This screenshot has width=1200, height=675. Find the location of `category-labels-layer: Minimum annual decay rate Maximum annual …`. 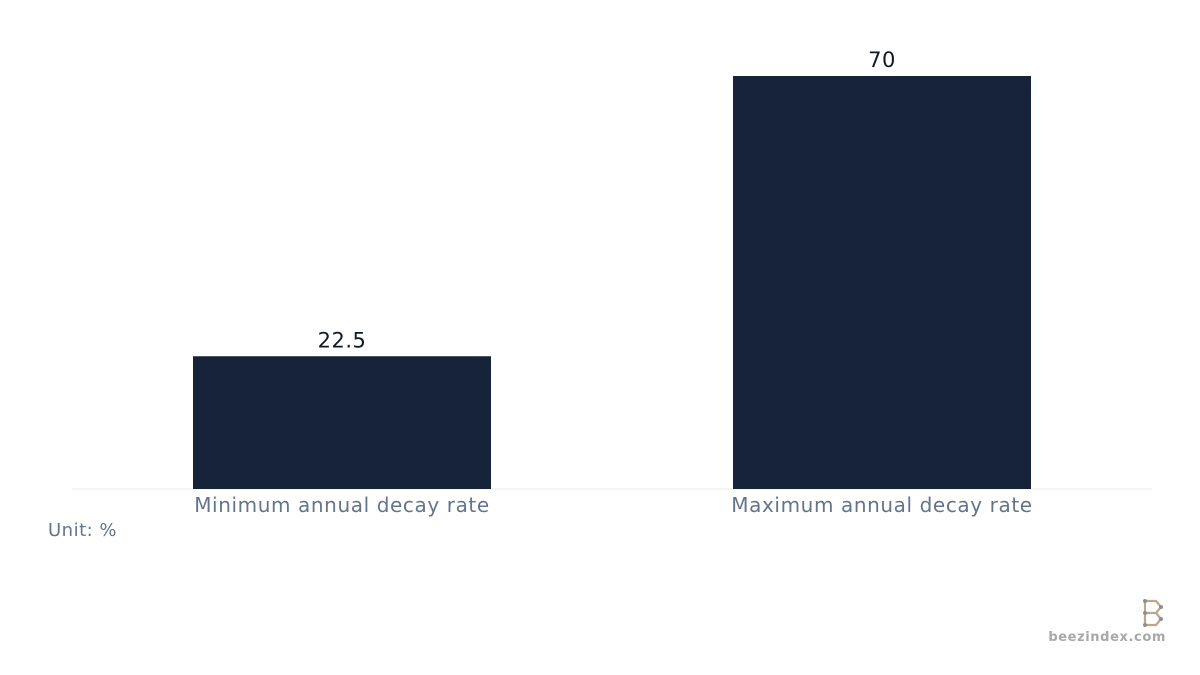

category-labels-layer: Minimum annual decay rate Maximum annual … is located at coordinates (613, 505).